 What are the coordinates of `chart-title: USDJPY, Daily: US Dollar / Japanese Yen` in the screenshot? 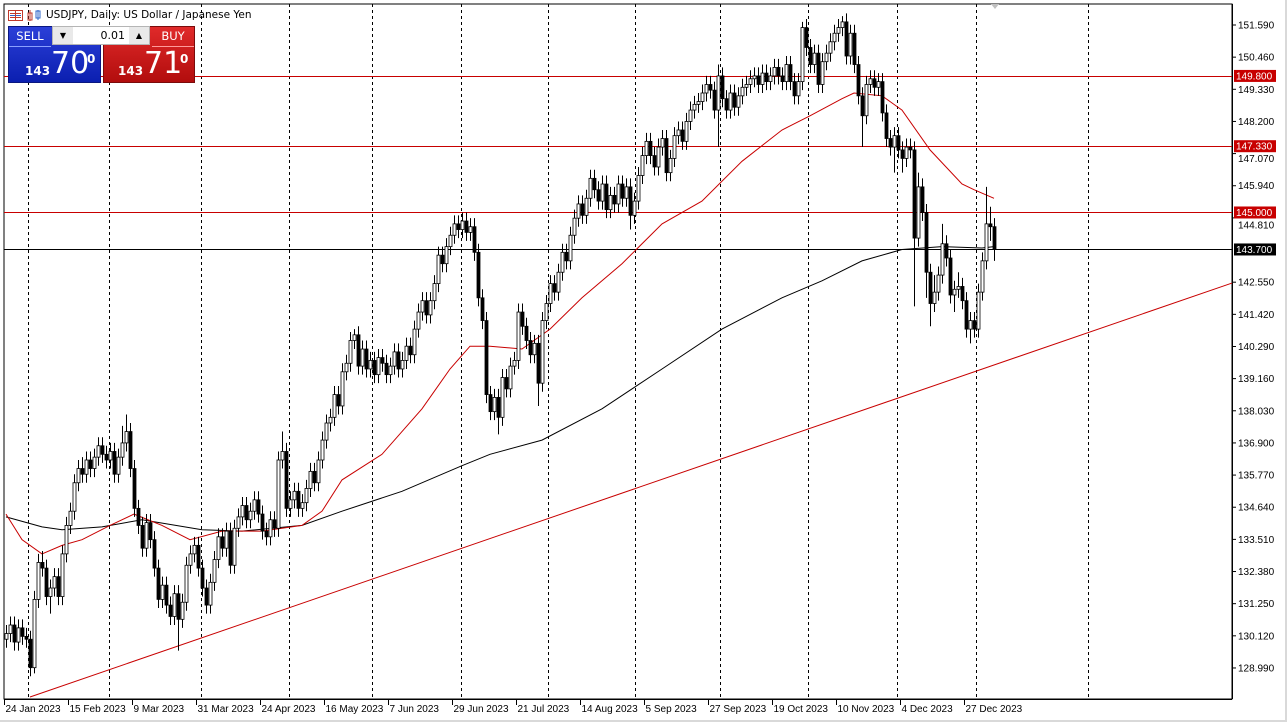 It's located at (149, 15).